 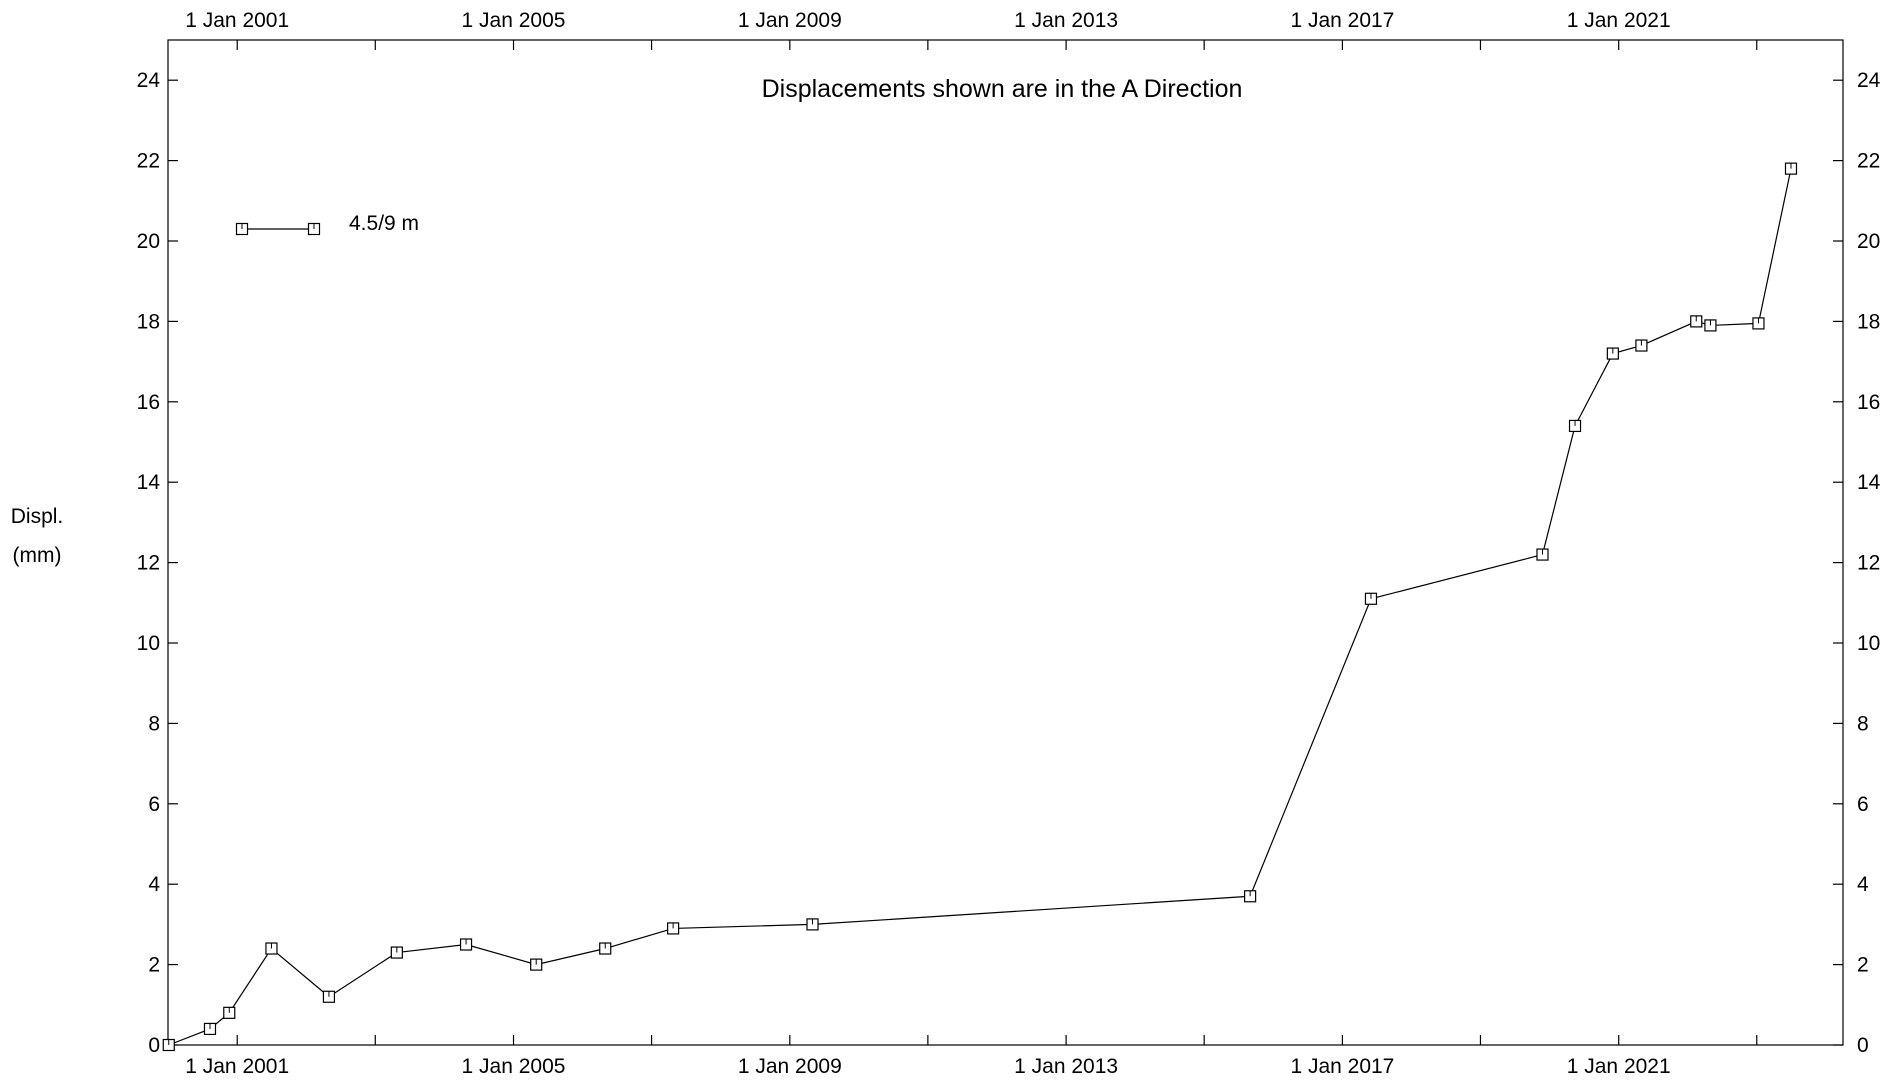 What do you see at coordinates (154, 723) in the screenshot?
I see `y-tick-label-left: 8` at bounding box center [154, 723].